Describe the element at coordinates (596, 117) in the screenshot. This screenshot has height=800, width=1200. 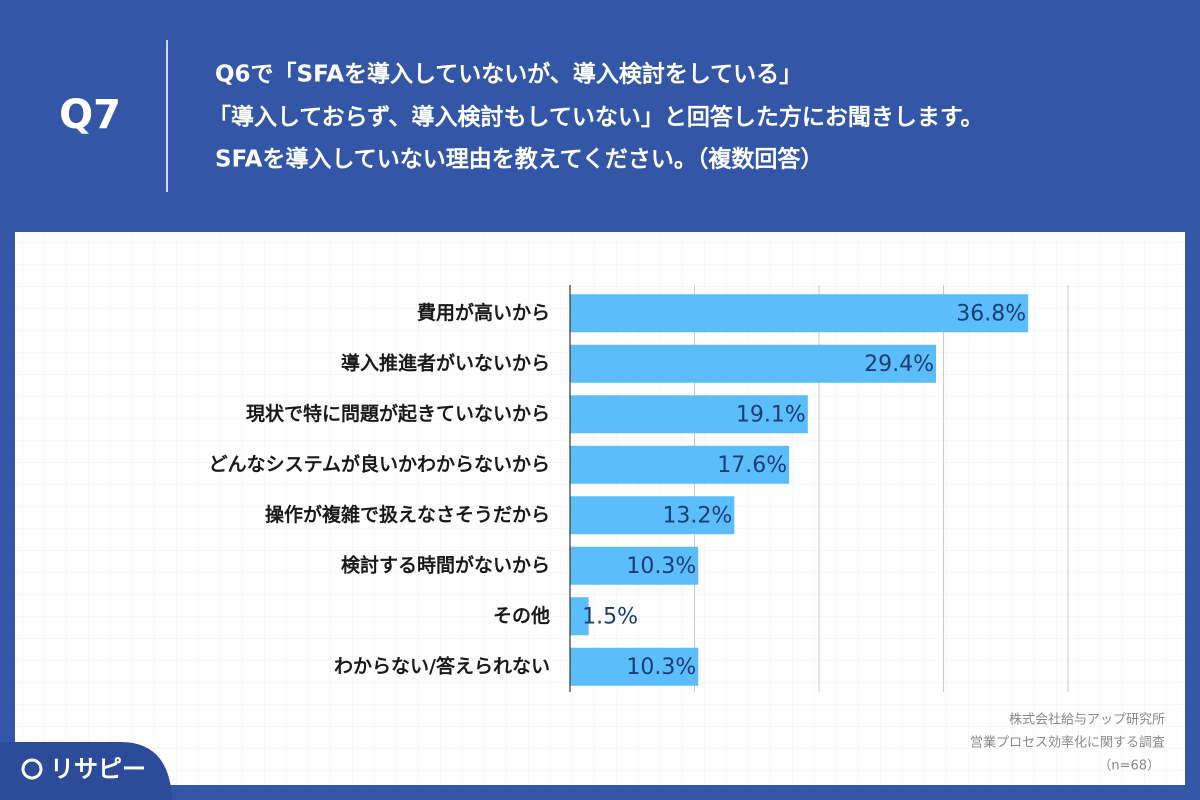
I see `question-line: 「導入しておらず、導入検討もしていない」と回答した方にお聞きします。` at that location.